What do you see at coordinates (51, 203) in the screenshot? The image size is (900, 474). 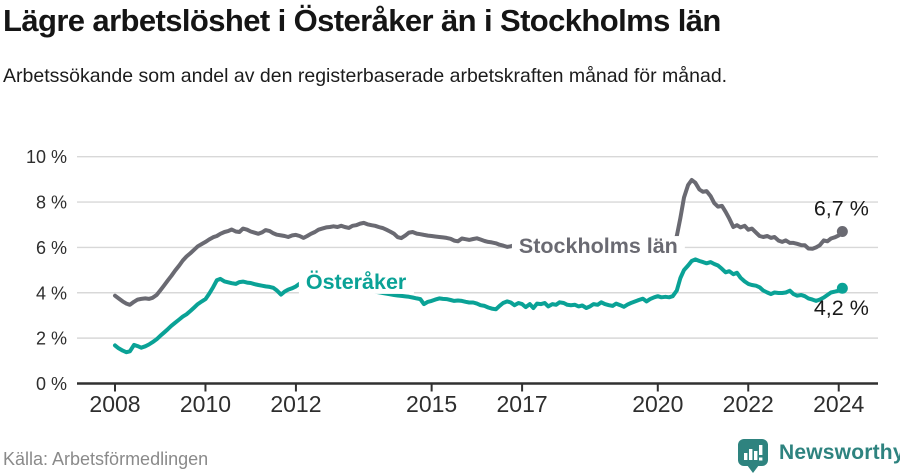 I see `y-tick-label: 8 %` at bounding box center [51, 203].